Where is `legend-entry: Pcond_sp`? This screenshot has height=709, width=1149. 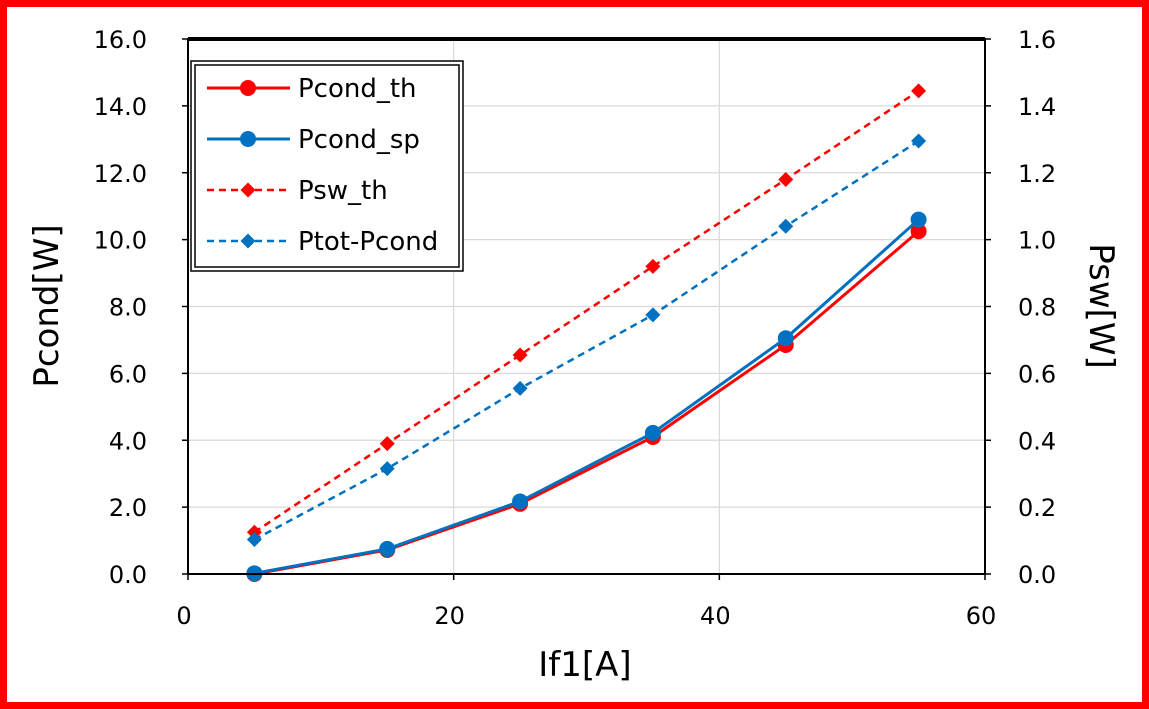
legend-entry: Pcond_sp is located at coordinates (313, 140).